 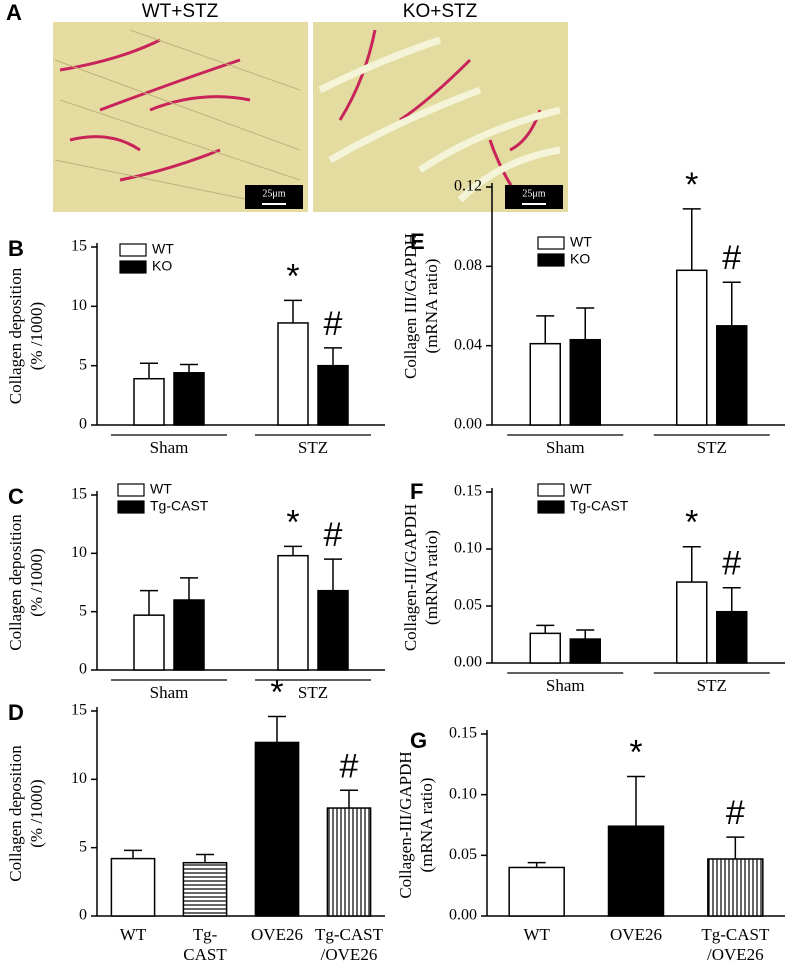 What do you see at coordinates (468, 186) in the screenshot?
I see `y-tick-label: 0.12` at bounding box center [468, 186].